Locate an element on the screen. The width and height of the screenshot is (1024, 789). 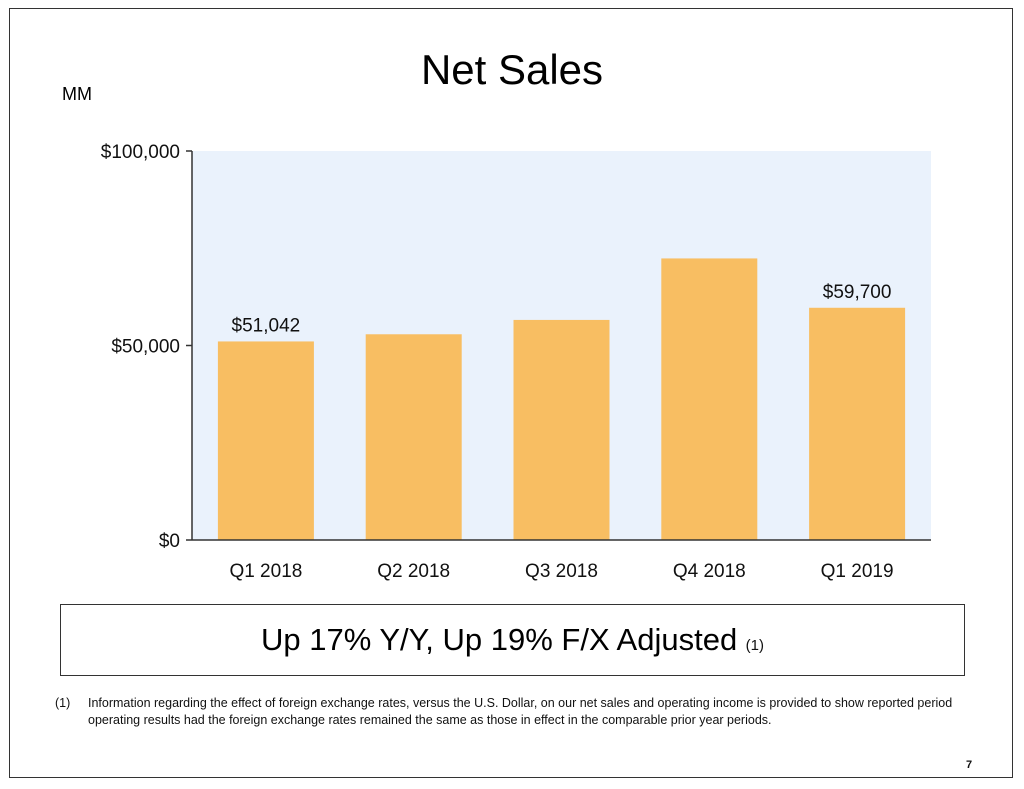
data-label: $51,042 is located at coordinates (266, 325).